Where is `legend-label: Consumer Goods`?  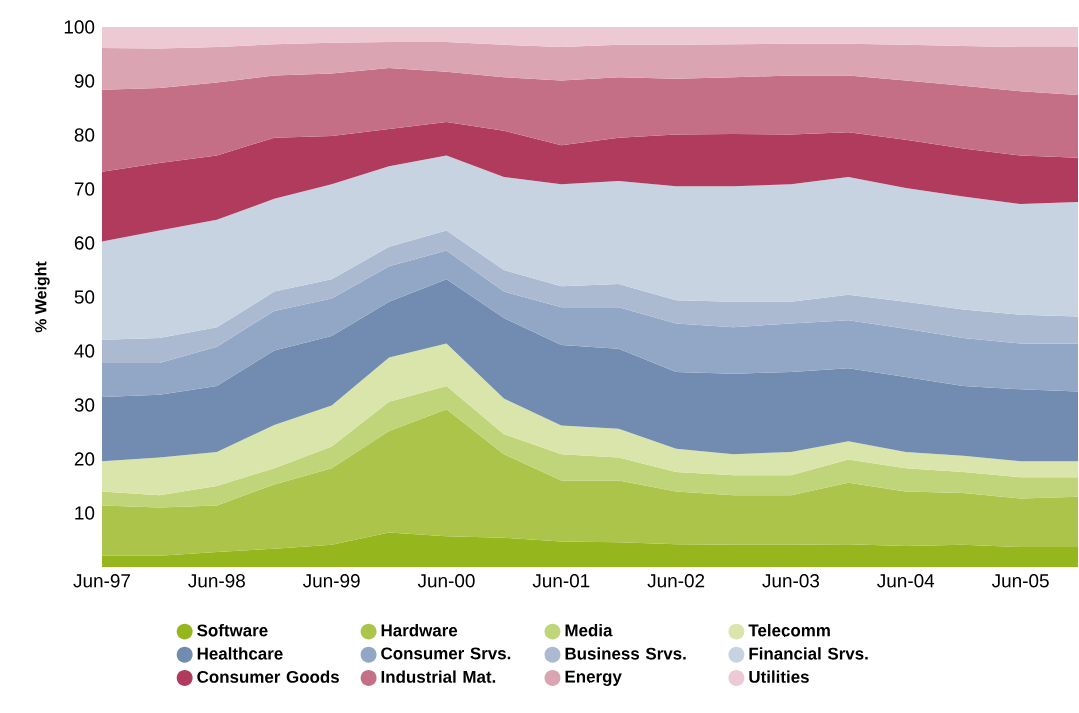
legend-label: Consumer Goods is located at coordinates (268, 676).